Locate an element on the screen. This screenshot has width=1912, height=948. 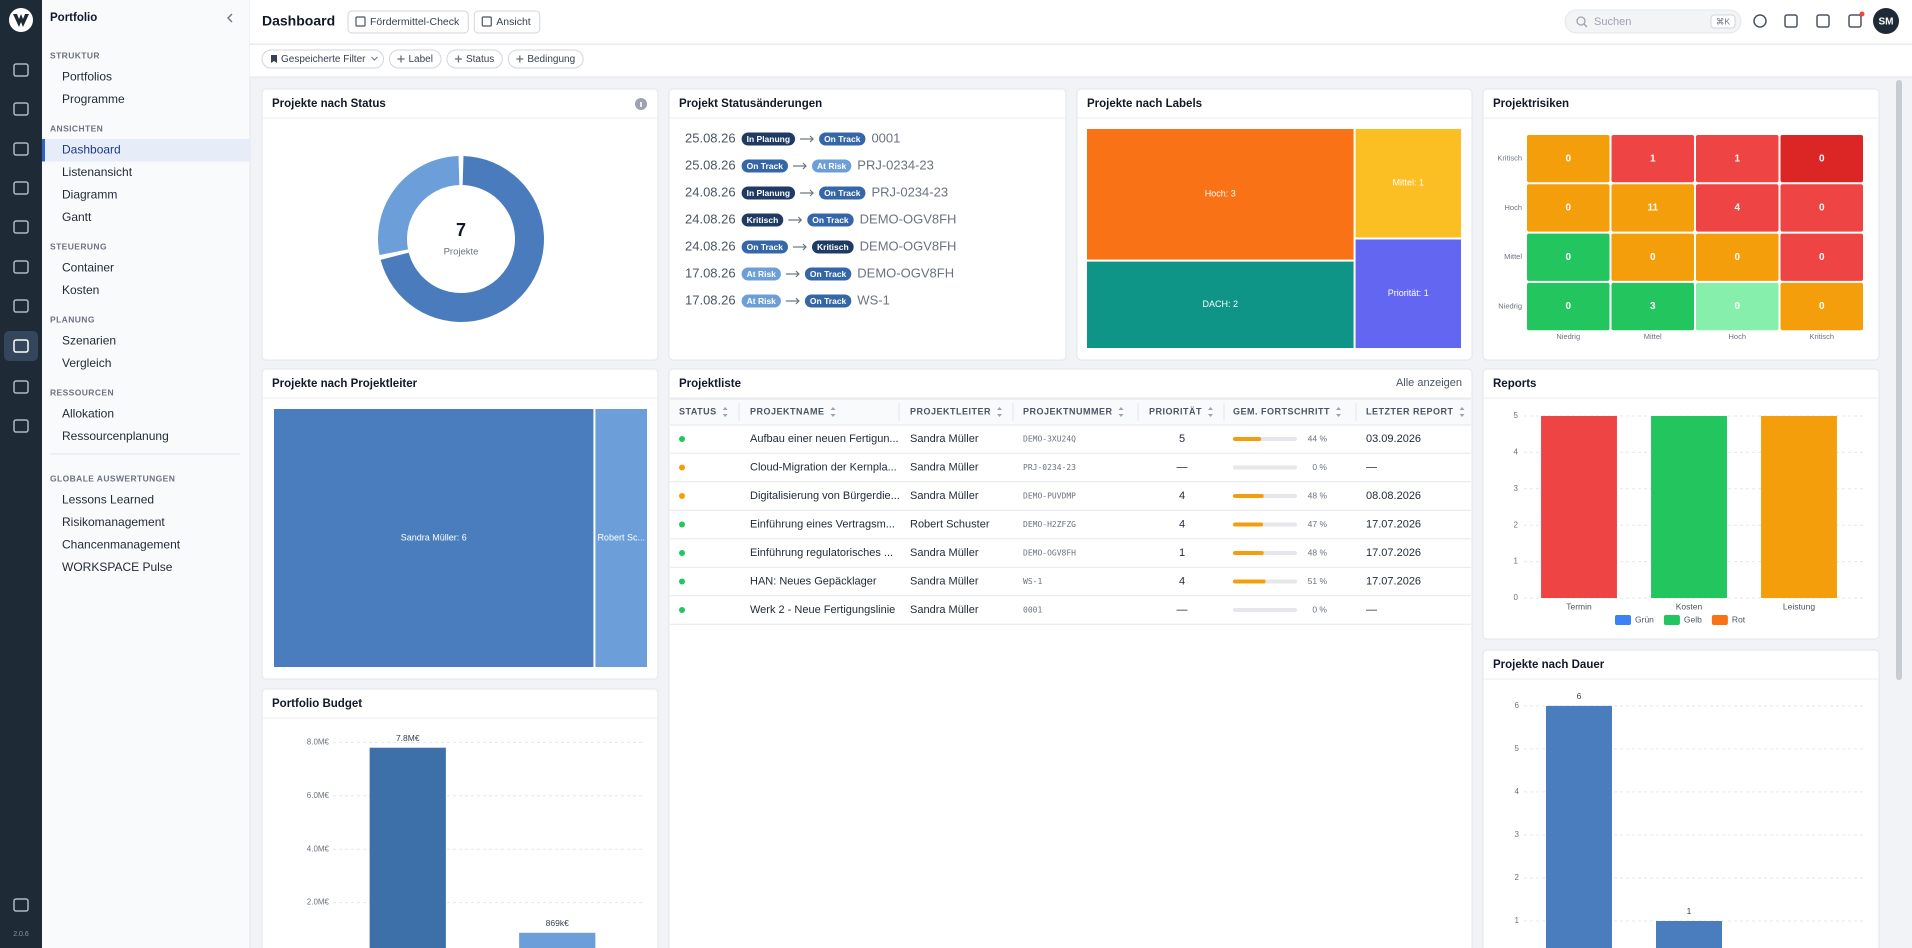
sidebar-item: Portfolios is located at coordinates (87, 77).